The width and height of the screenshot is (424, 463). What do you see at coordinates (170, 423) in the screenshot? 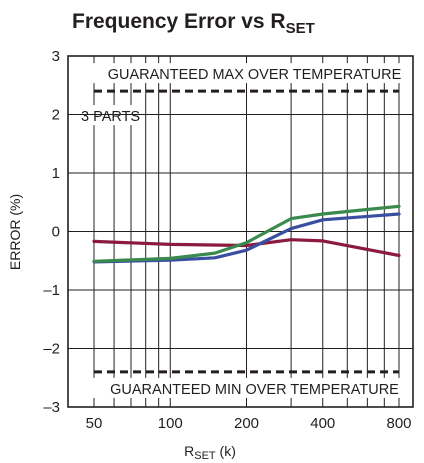
I see `x-tick-label: 100` at bounding box center [170, 423].